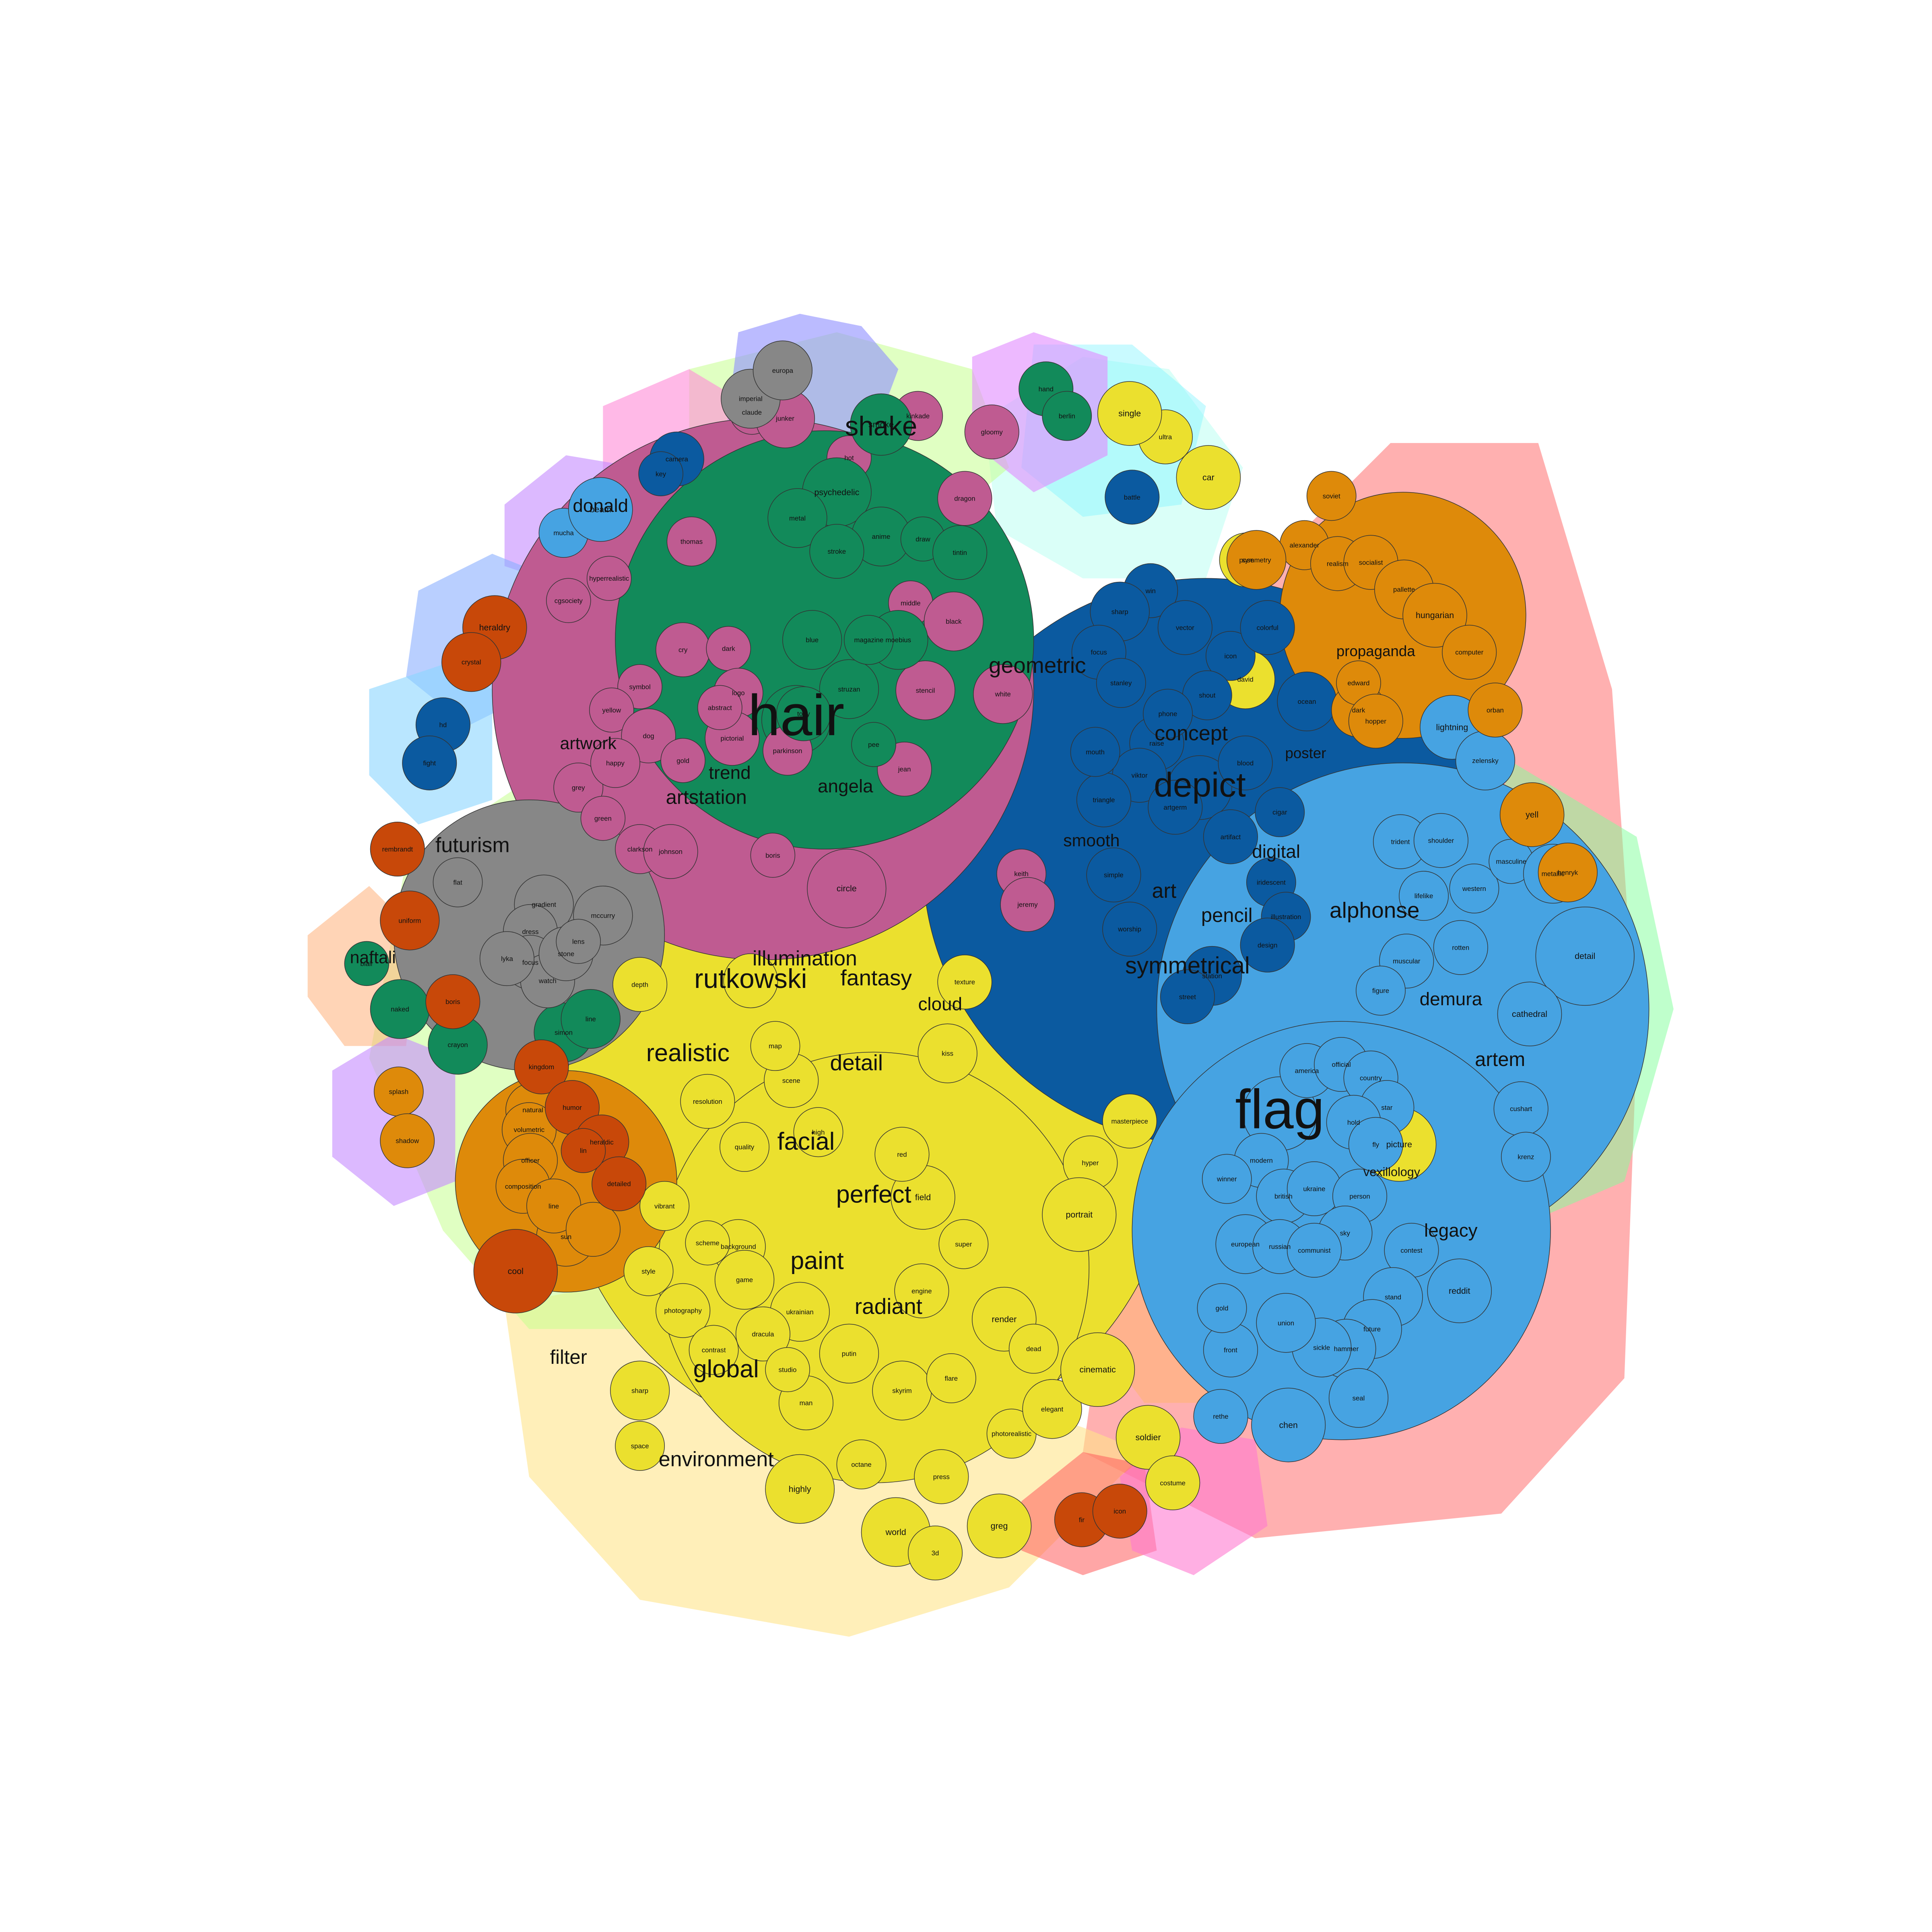 This screenshot has height=1932, width=1932. I want to click on node-label-greg: greg, so click(999, 1526).